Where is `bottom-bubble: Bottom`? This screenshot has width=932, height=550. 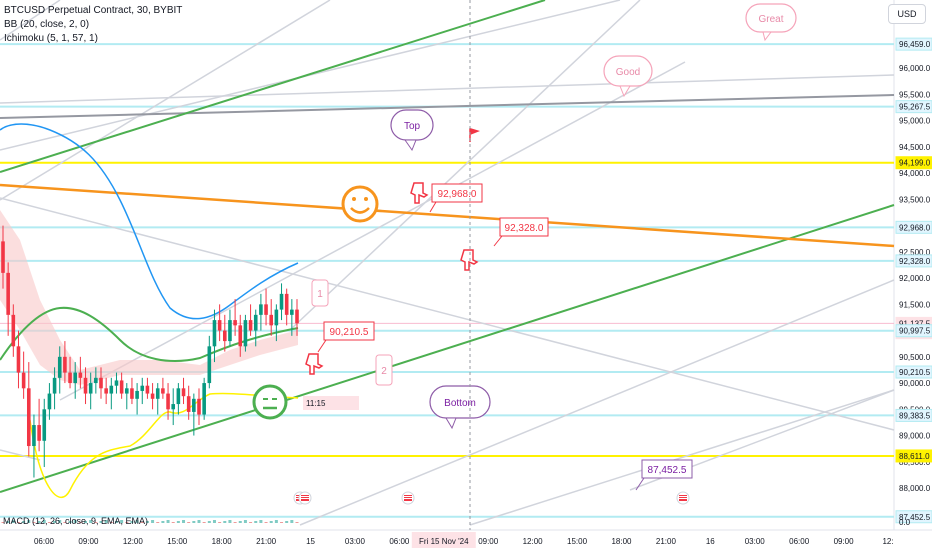 bottom-bubble: Bottom is located at coordinates (460, 407).